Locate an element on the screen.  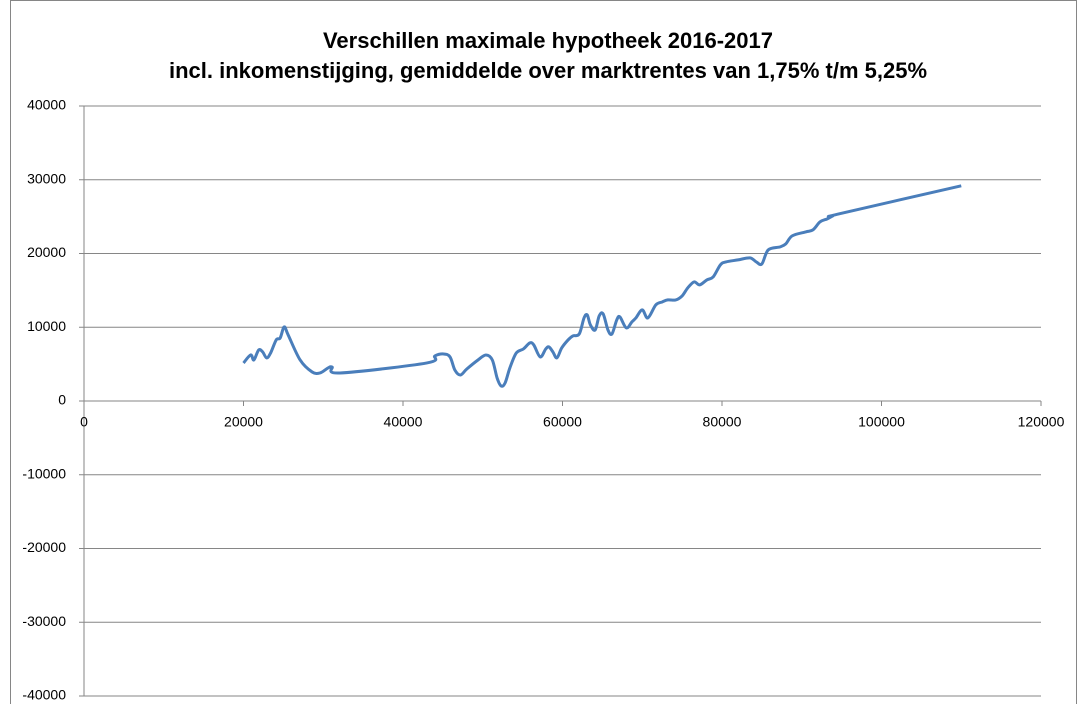
y-tick-label: -20000 is located at coordinates (44, 547).